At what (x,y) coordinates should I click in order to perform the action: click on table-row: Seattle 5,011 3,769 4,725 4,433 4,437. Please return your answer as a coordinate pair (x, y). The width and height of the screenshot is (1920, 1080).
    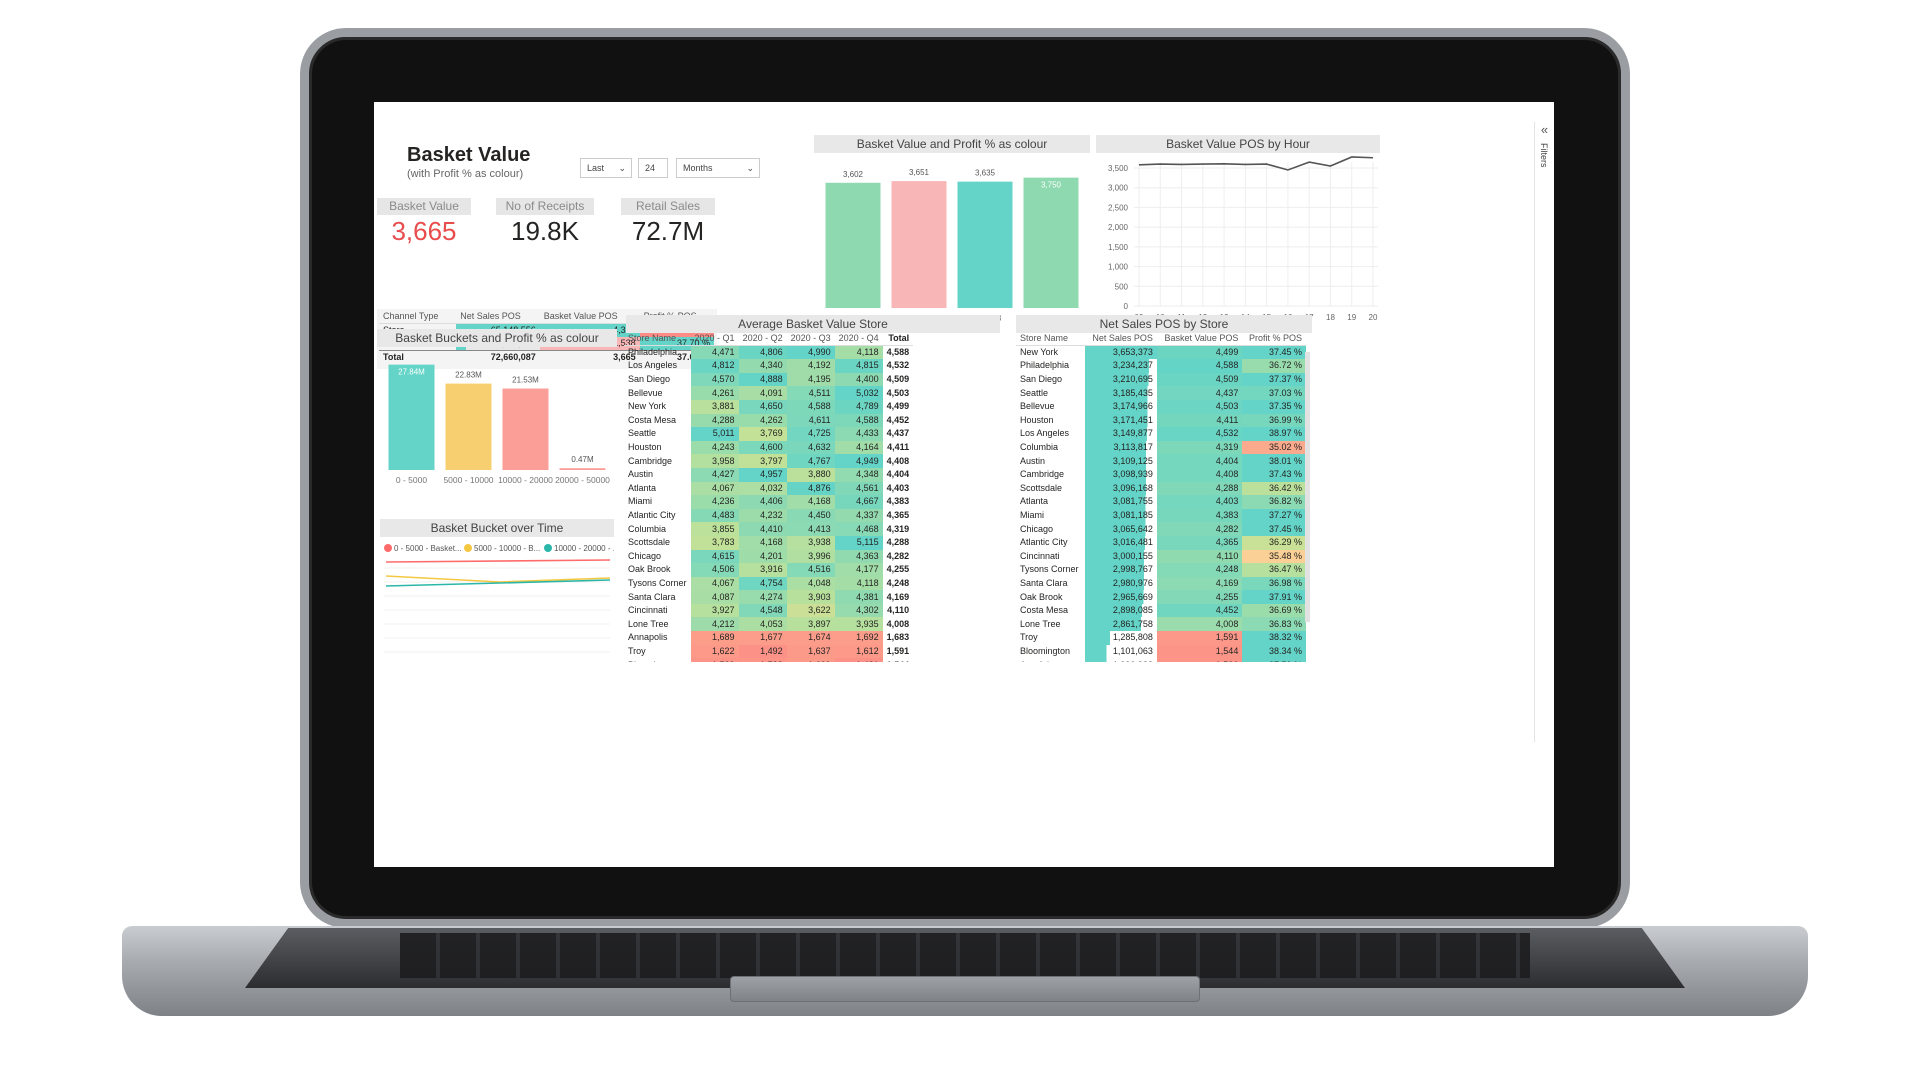
    Looking at the image, I should click on (768, 434).